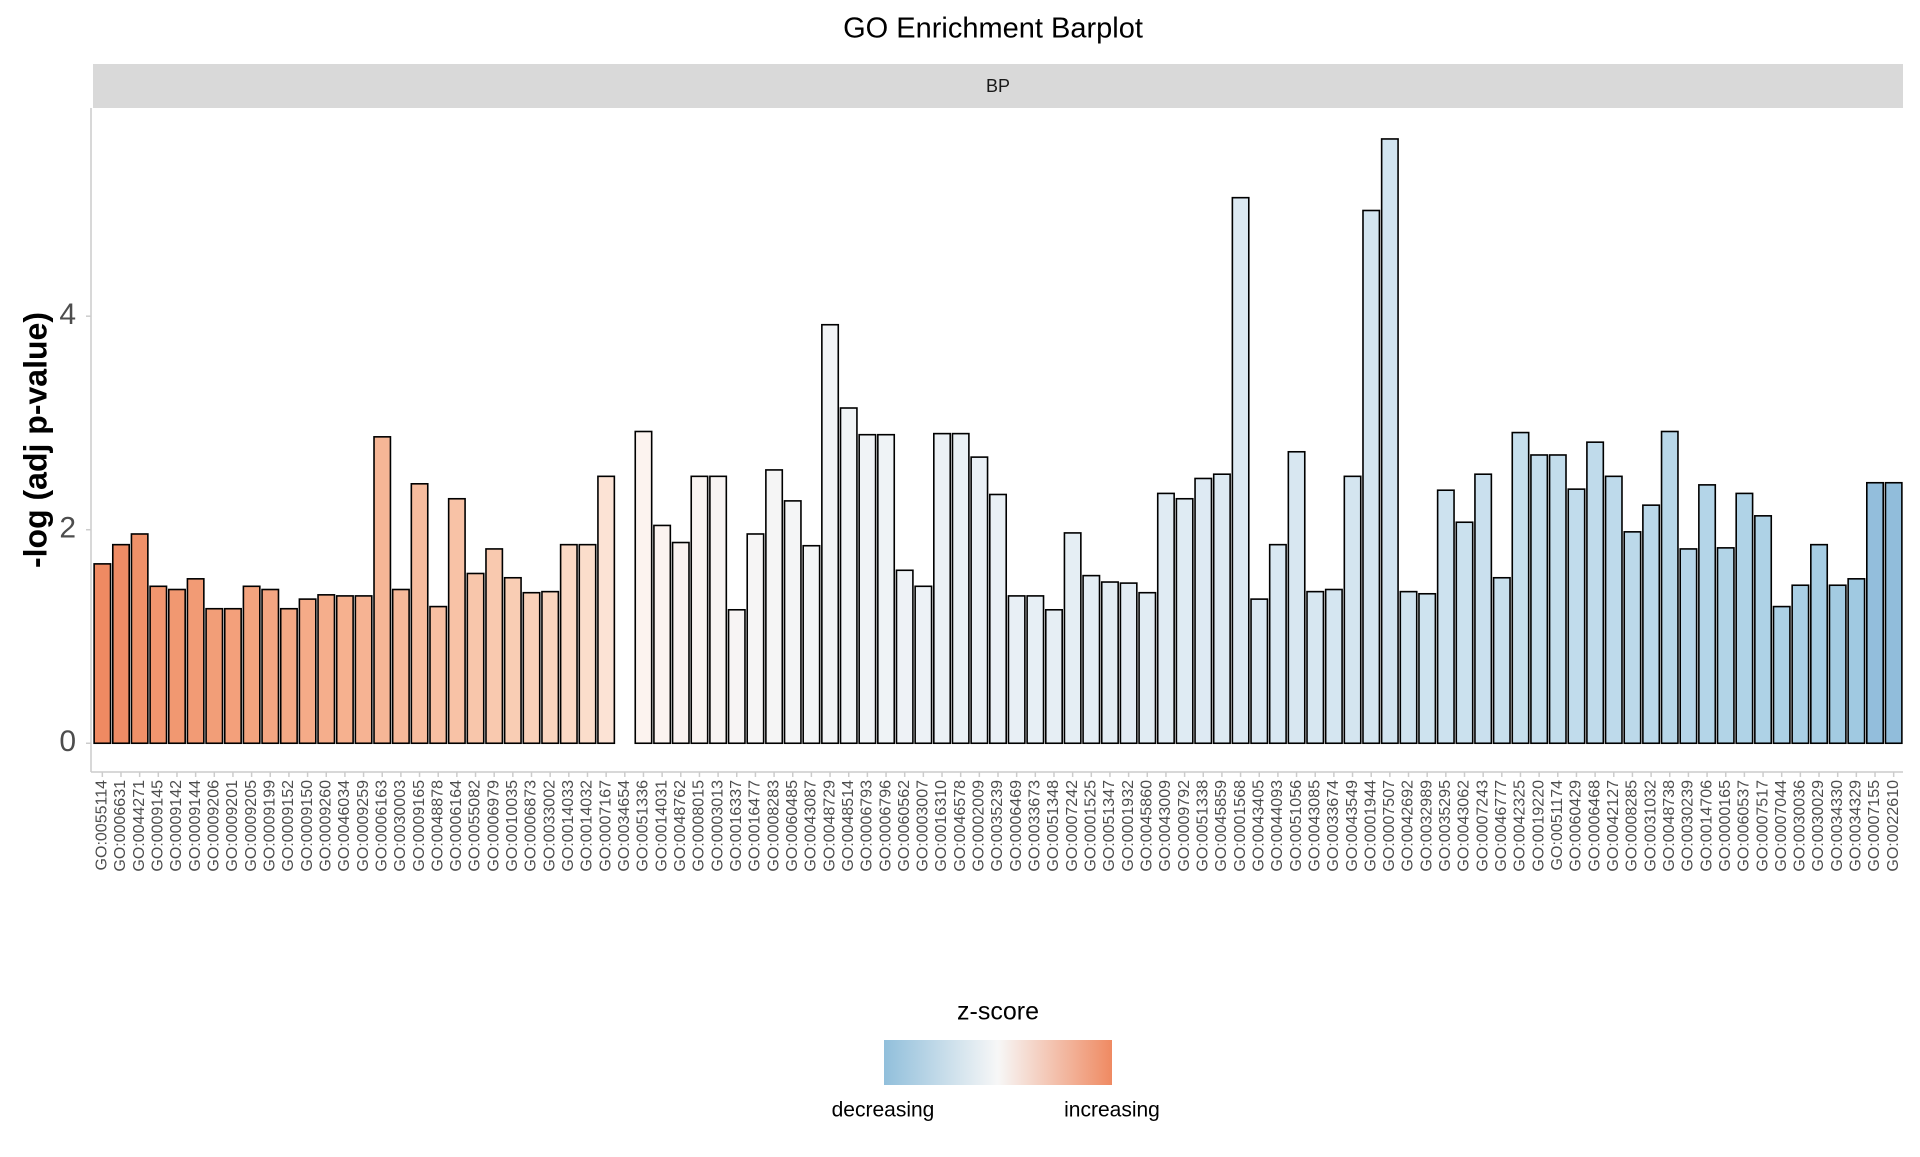  I want to click on x-tick-label: GO:0022610, so click(1893, 826).